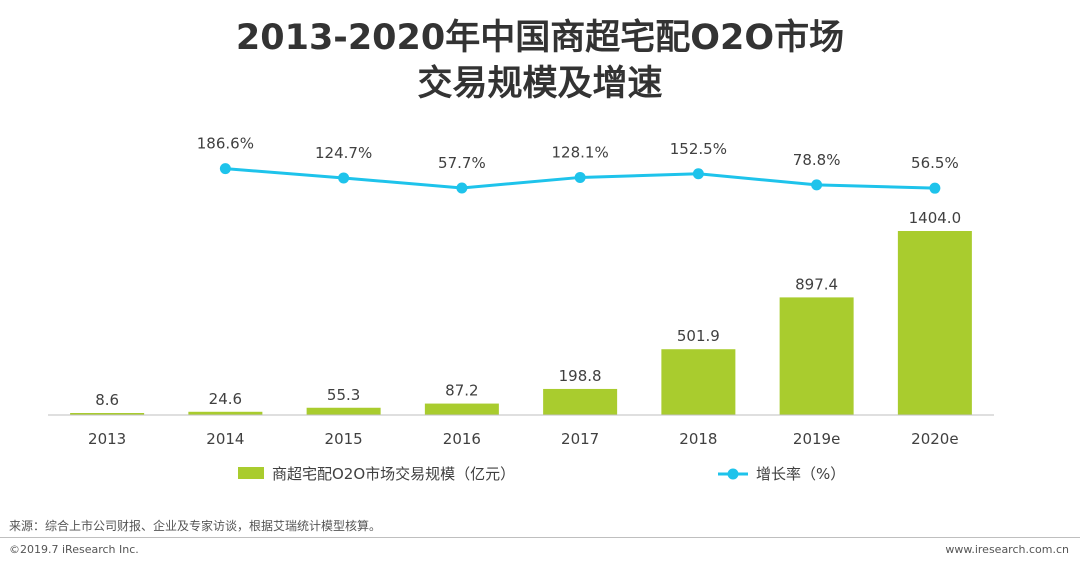 This screenshot has height=564, width=1080. Describe the element at coordinates (698, 382) in the screenshot. I see `bar-2018` at that location.